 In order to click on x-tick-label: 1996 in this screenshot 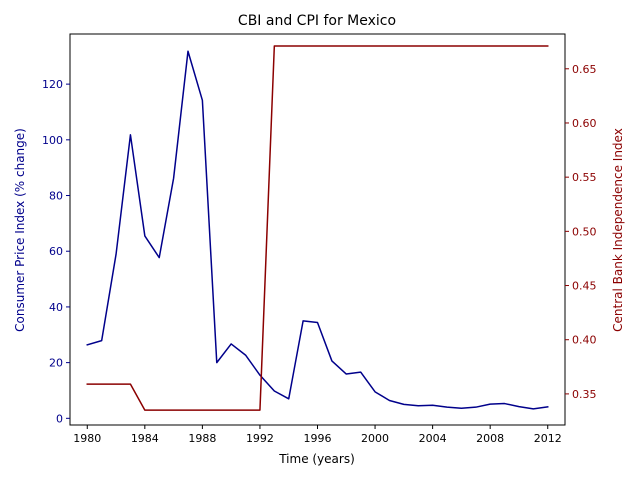, I will do `click(318, 438)`.